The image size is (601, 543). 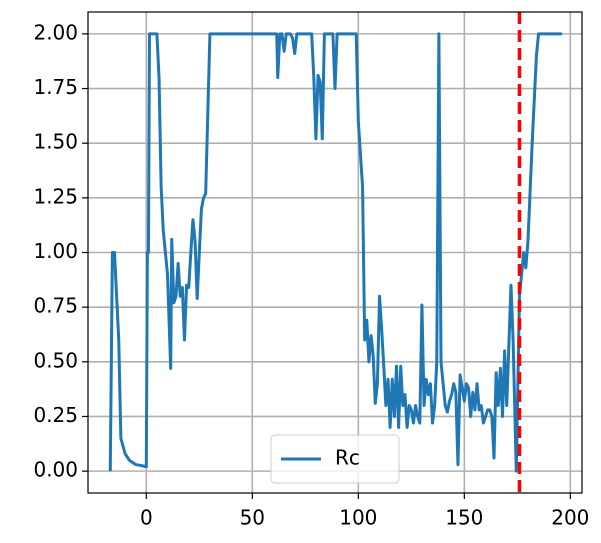 I want to click on x-tick-label: 0, so click(x=146, y=518).